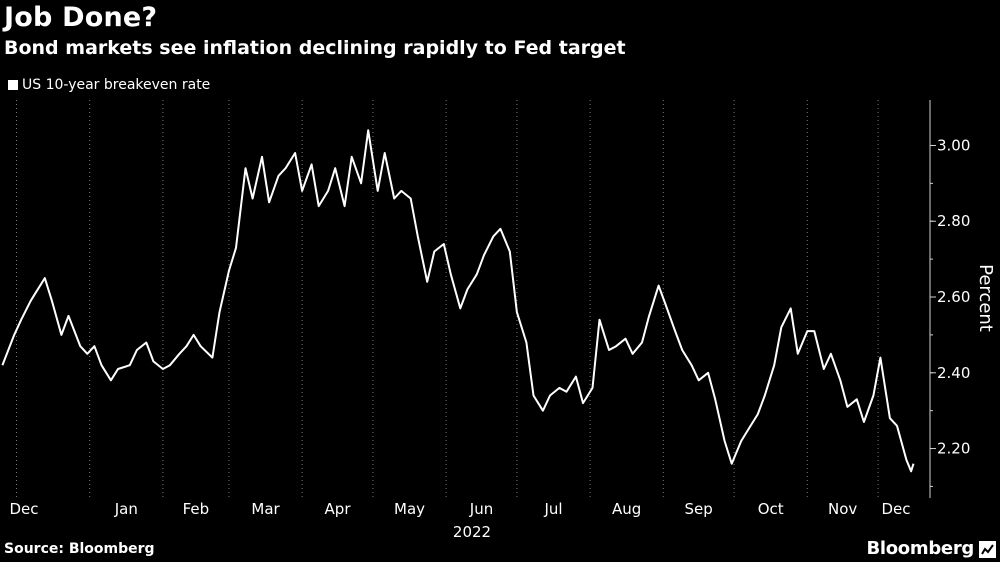  What do you see at coordinates (196, 509) in the screenshot?
I see `x-tick-label: Feb` at bounding box center [196, 509].